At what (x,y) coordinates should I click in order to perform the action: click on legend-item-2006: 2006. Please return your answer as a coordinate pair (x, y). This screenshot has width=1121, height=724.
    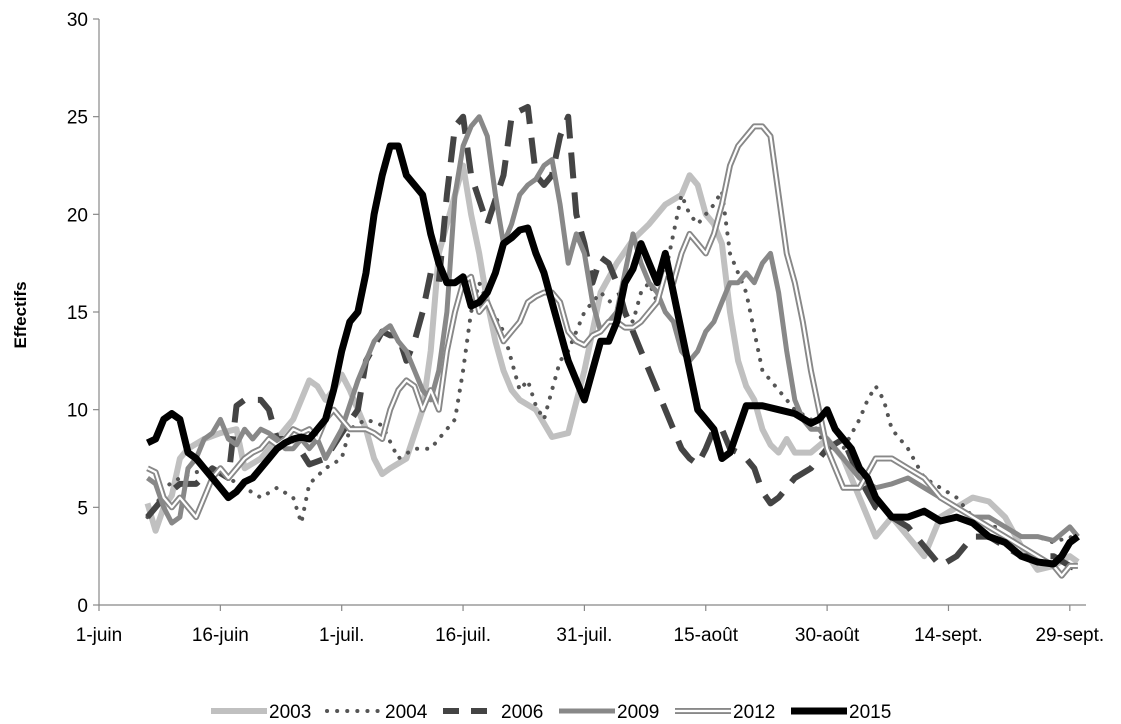
    Looking at the image, I should click on (493, 712).